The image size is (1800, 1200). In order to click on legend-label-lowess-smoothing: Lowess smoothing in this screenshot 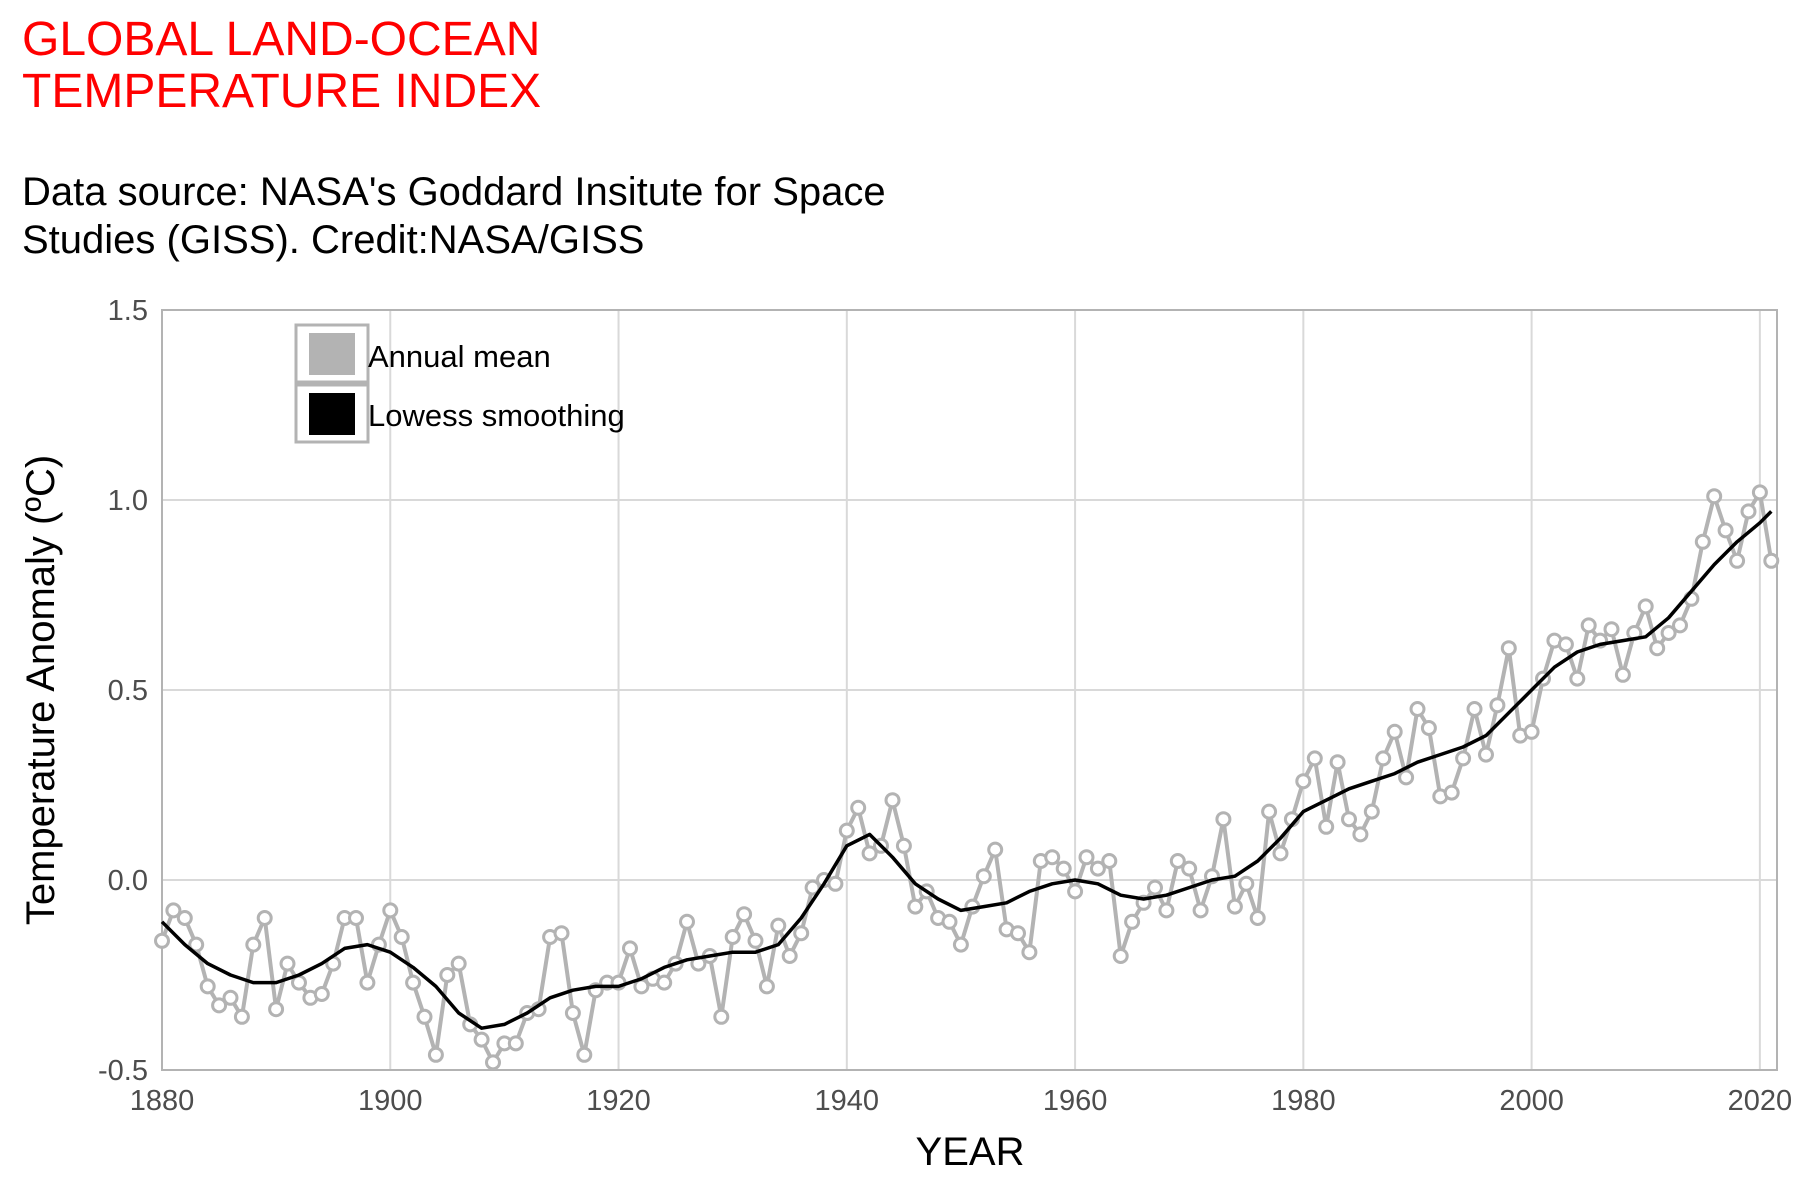, I will do `click(496, 415)`.